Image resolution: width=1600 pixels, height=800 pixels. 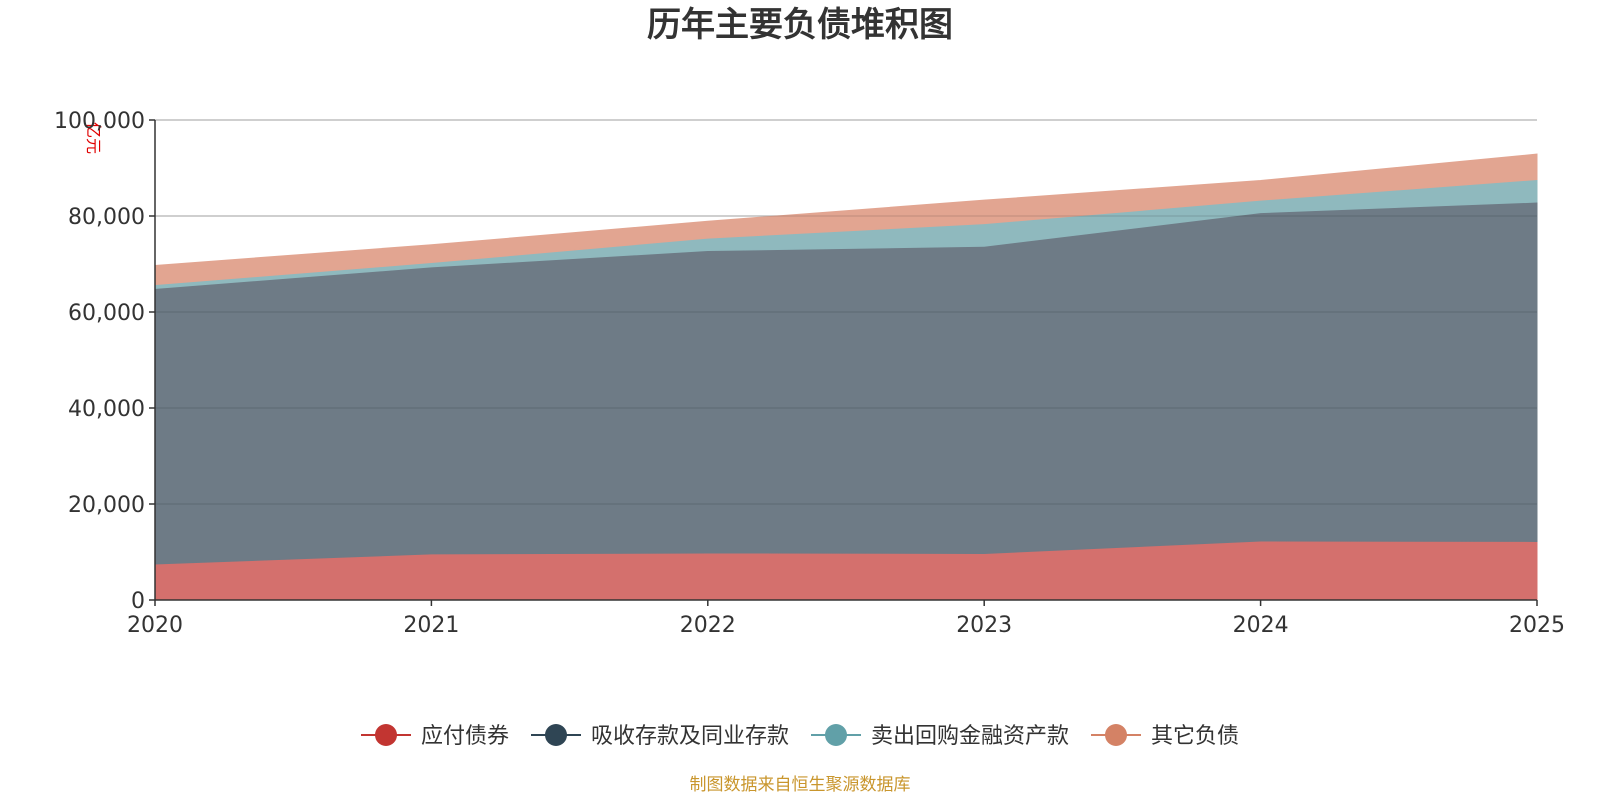 I want to click on y-tick-label: 20,000, so click(x=106, y=505).